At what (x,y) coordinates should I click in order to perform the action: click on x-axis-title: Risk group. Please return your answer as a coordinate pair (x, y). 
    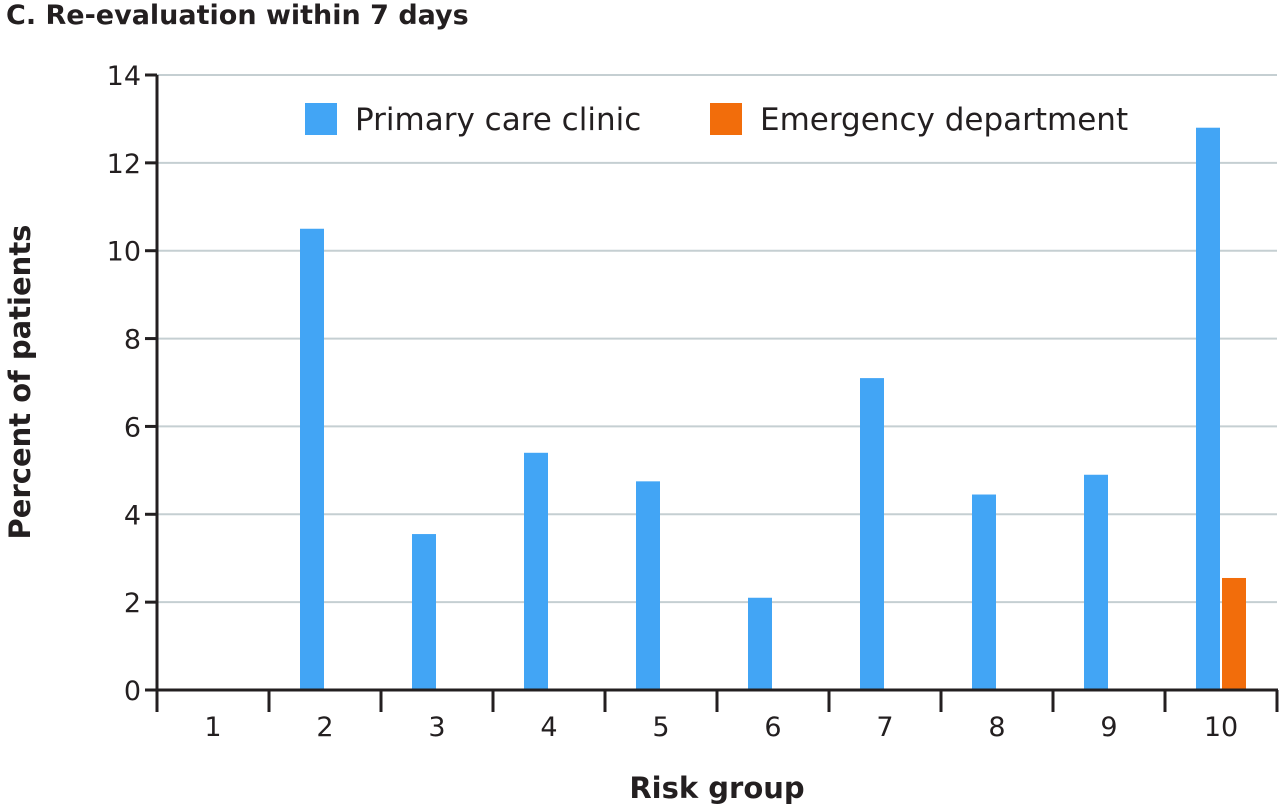
    Looking at the image, I should click on (716, 788).